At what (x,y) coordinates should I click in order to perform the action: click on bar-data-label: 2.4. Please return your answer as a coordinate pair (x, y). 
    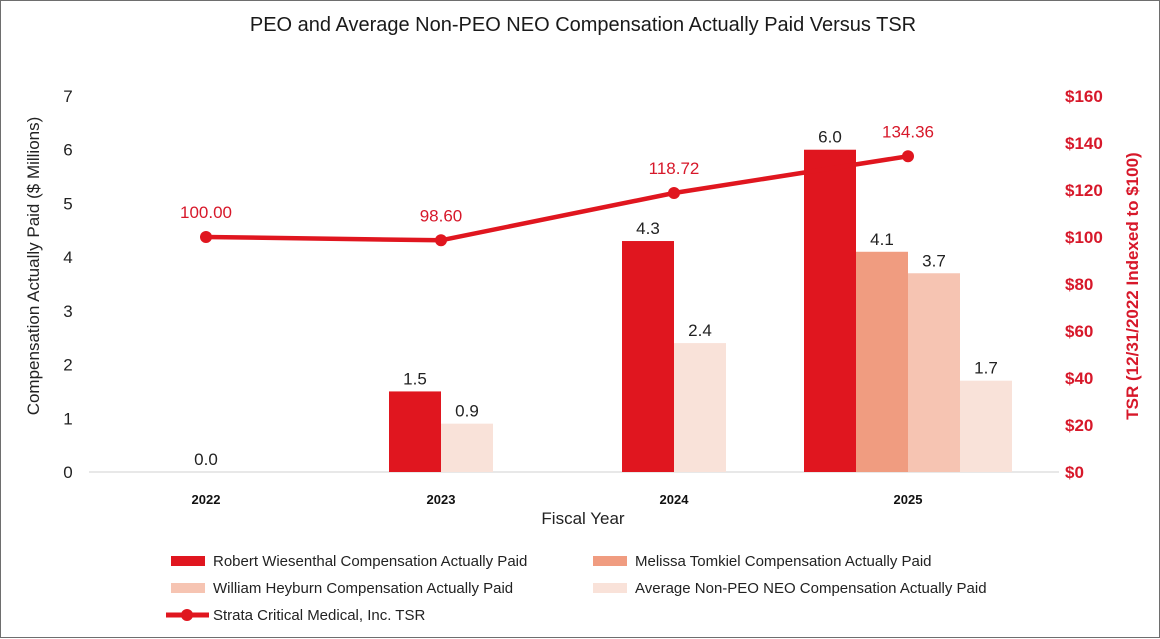
    Looking at the image, I should click on (700, 330).